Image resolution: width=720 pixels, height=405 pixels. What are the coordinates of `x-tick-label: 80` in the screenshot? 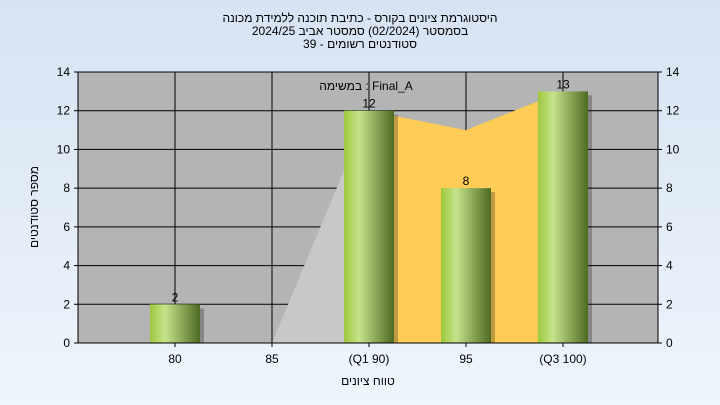 It's located at (175, 359).